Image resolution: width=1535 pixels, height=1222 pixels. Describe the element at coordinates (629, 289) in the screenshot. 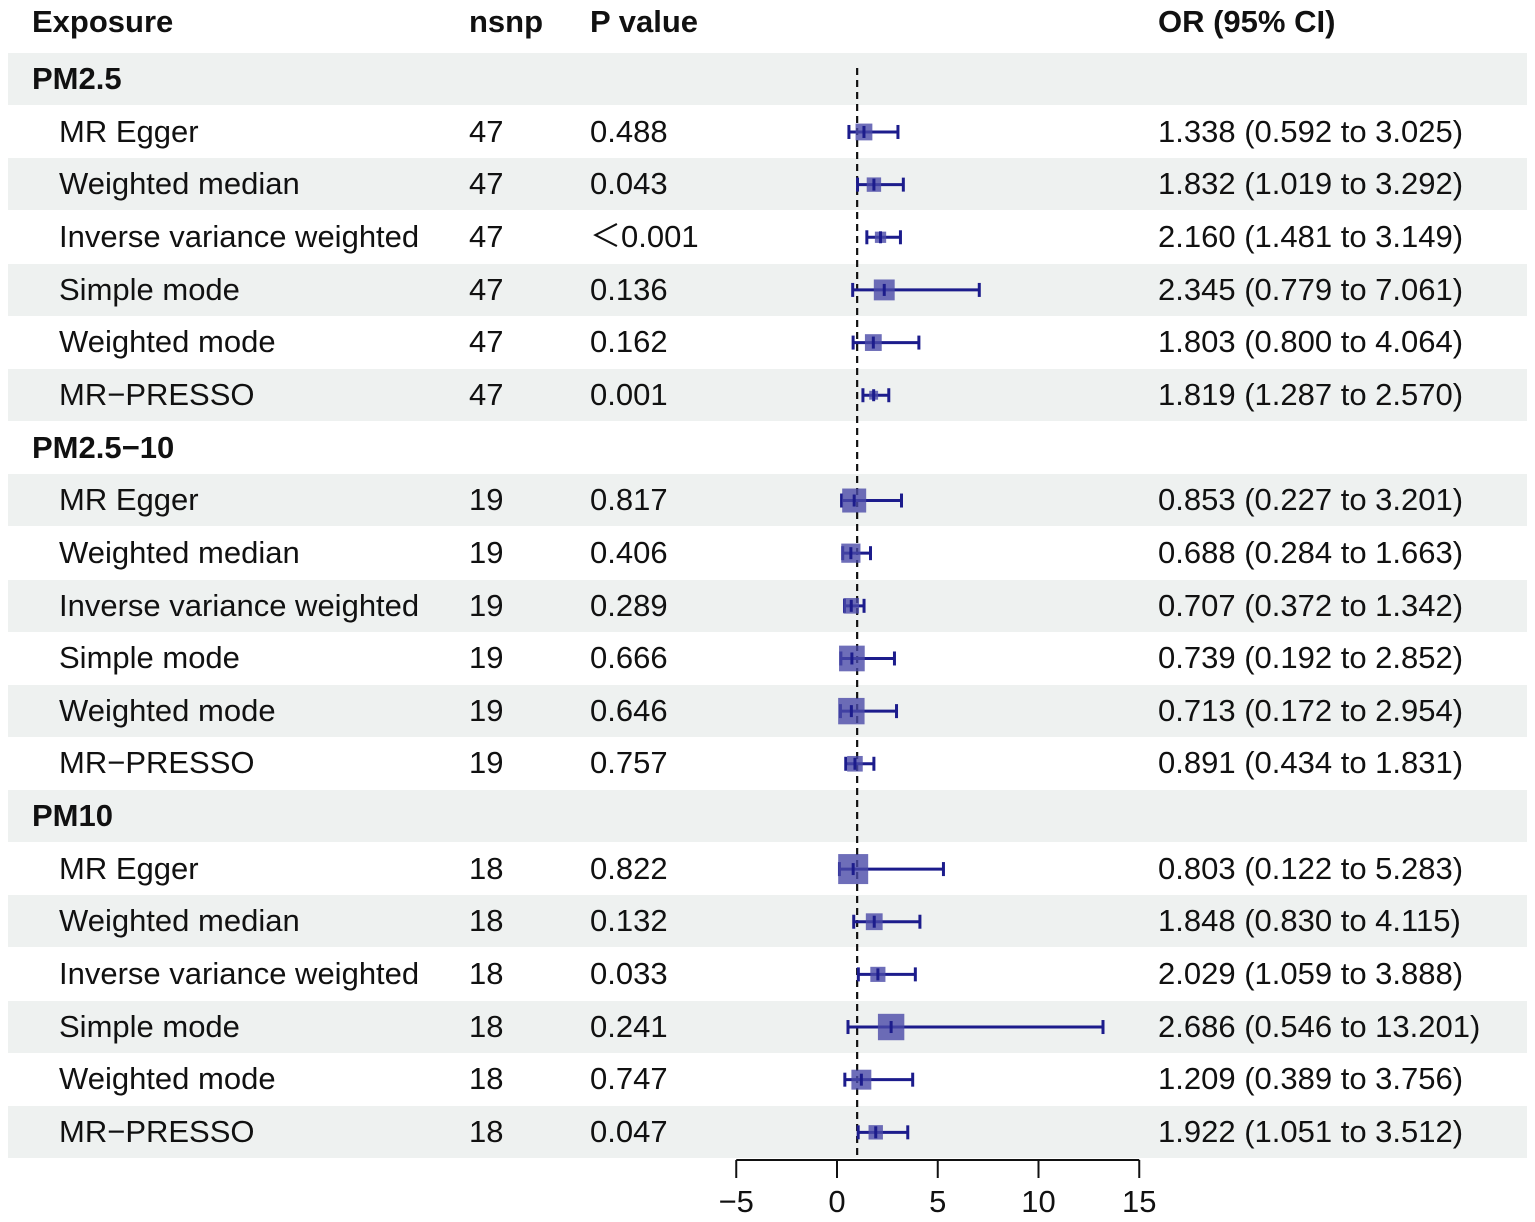

I see `p-value: 0.136` at that location.